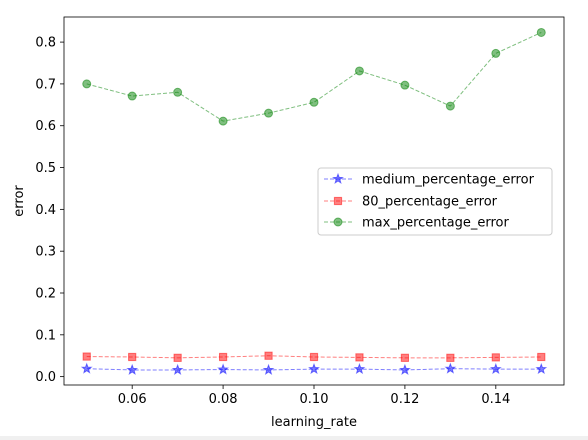 The image size is (588, 440). What do you see at coordinates (45, 335) in the screenshot?
I see `y-tick-label: 0.1` at bounding box center [45, 335].